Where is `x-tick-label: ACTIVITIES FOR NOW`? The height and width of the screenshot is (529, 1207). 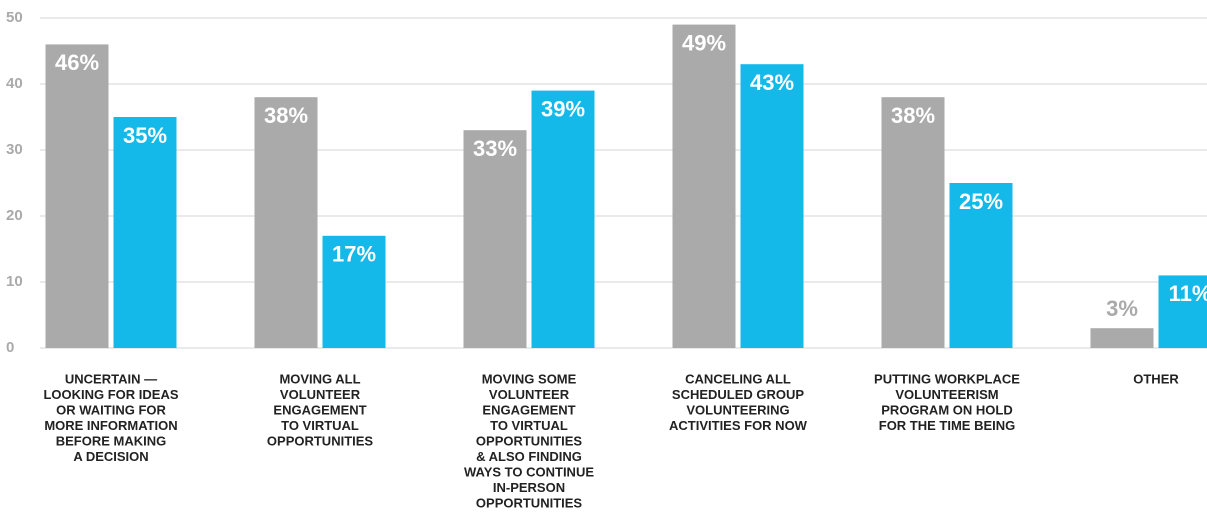 x-tick-label: ACTIVITIES FOR NOW is located at coordinates (738, 425).